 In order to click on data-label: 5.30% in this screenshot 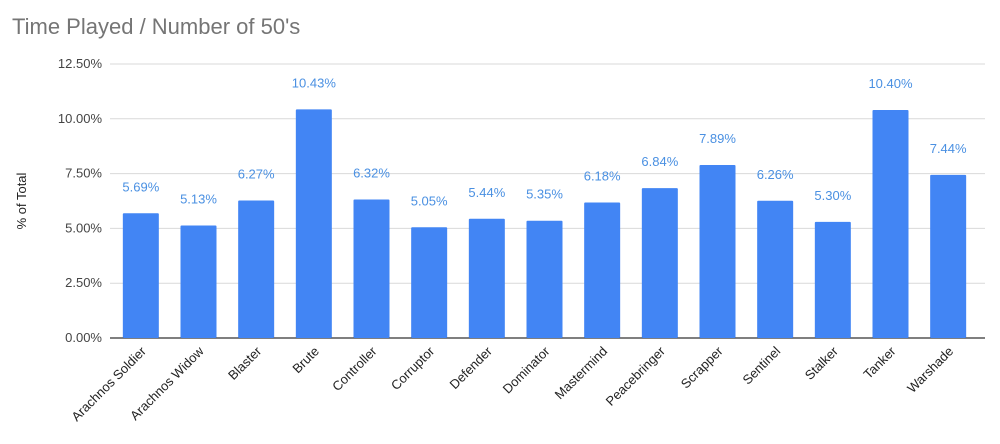, I will do `click(832, 195)`.